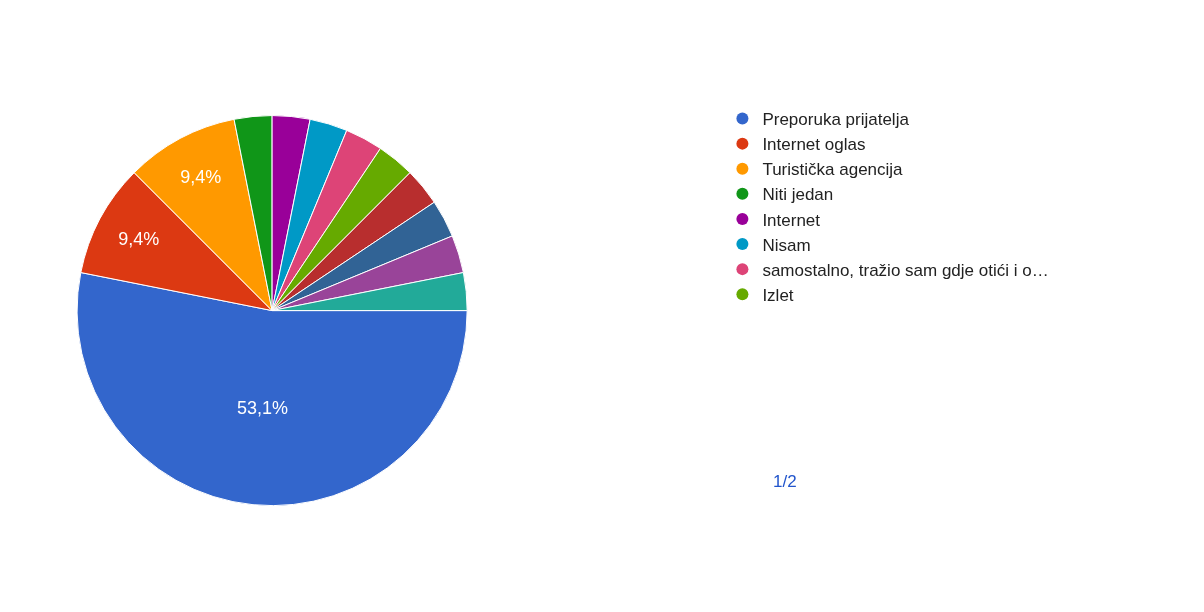  I want to click on legend-label: Izlet, so click(778, 295).